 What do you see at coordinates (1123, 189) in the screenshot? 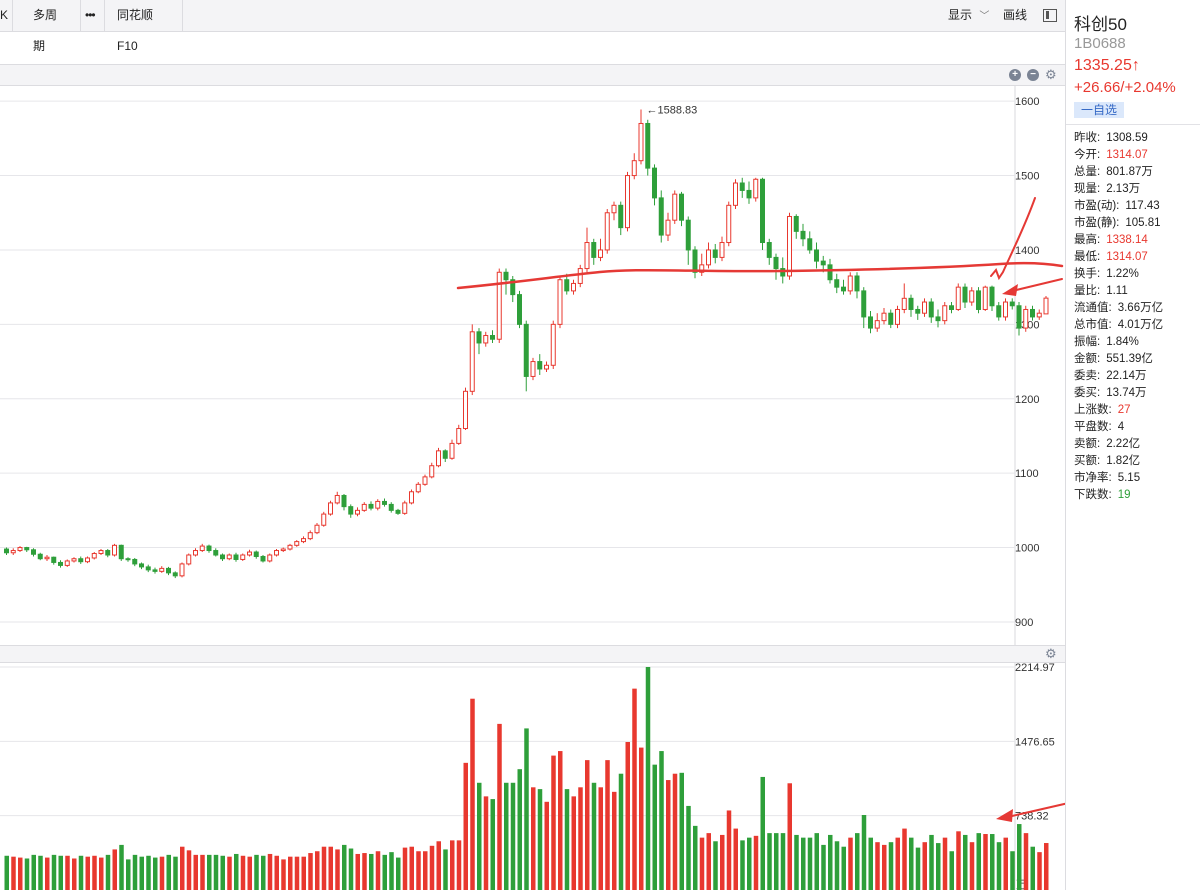
I see `stat-value: 2.13万` at bounding box center [1123, 189].